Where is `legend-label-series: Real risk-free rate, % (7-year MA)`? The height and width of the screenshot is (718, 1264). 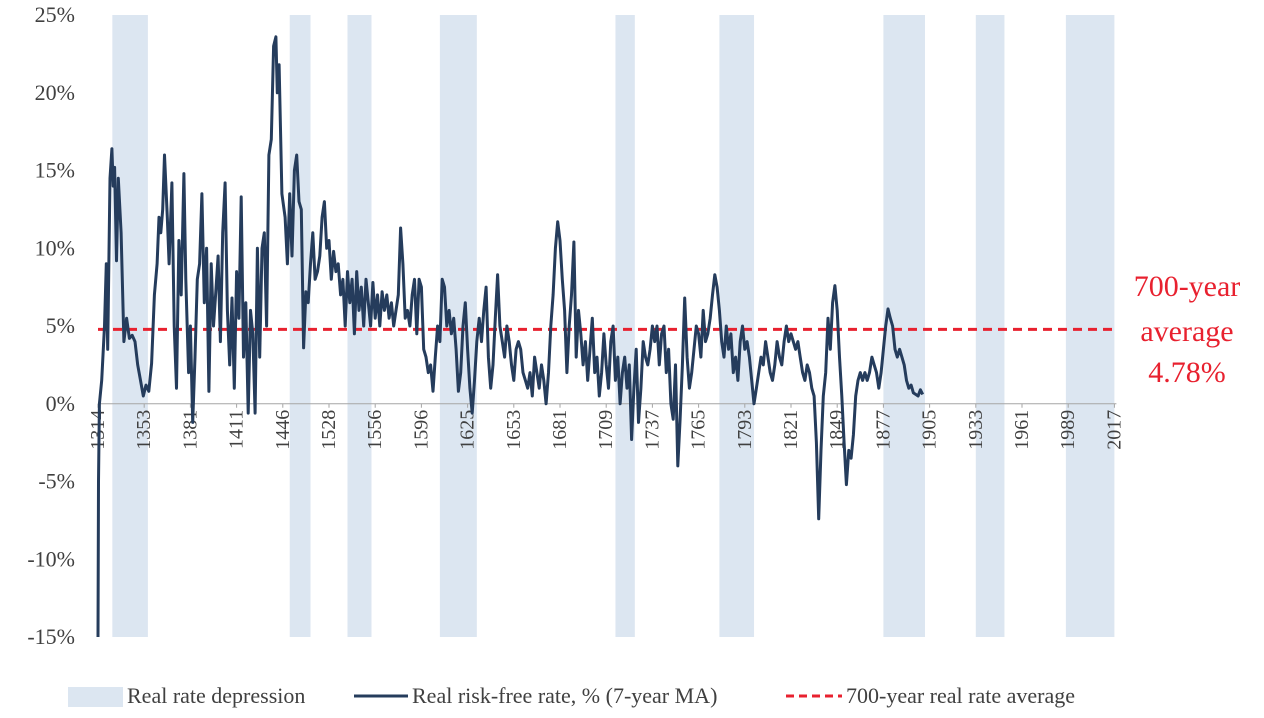 legend-label-series: Real risk-free rate, % (7-year MA) is located at coordinates (564, 695).